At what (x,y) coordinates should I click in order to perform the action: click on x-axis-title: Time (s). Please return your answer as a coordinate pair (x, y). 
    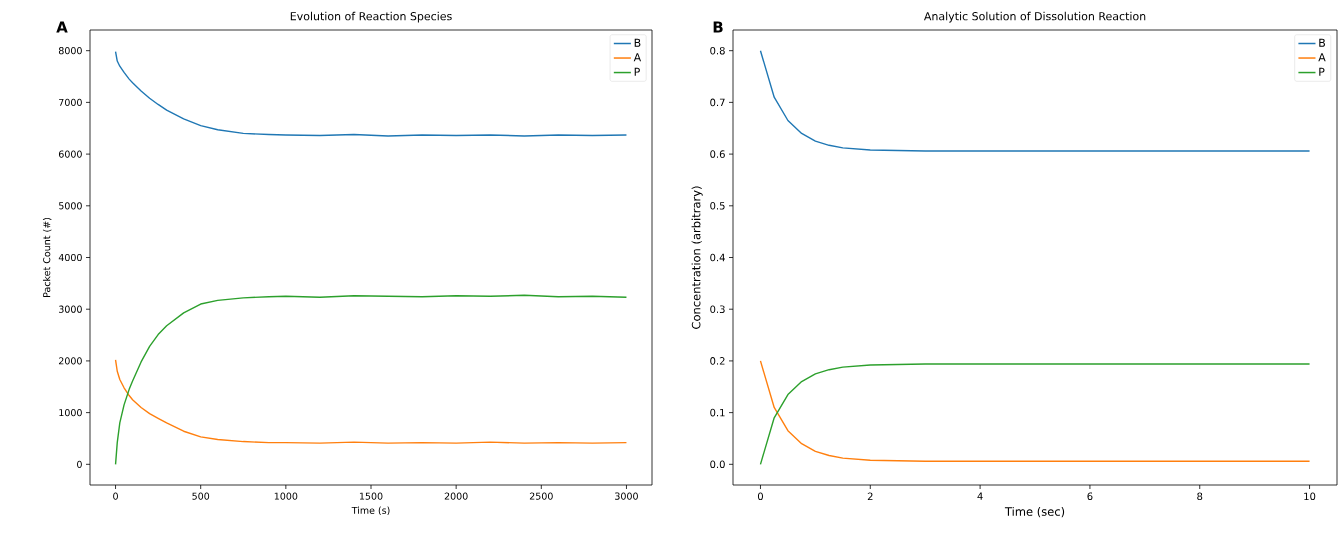
    Looking at the image, I should click on (370, 511).